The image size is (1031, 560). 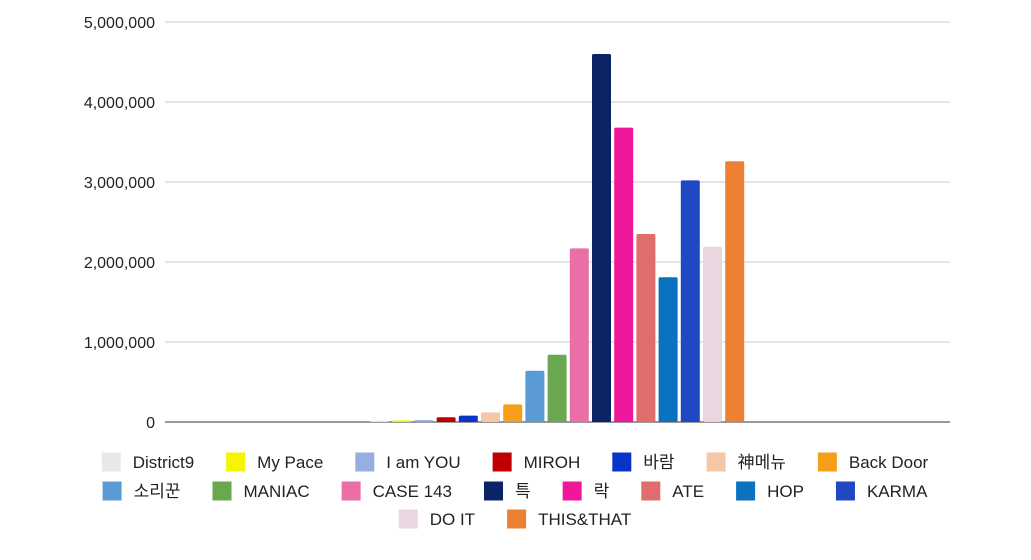 I want to click on legend-item: THIS&THAT, so click(x=569, y=519).